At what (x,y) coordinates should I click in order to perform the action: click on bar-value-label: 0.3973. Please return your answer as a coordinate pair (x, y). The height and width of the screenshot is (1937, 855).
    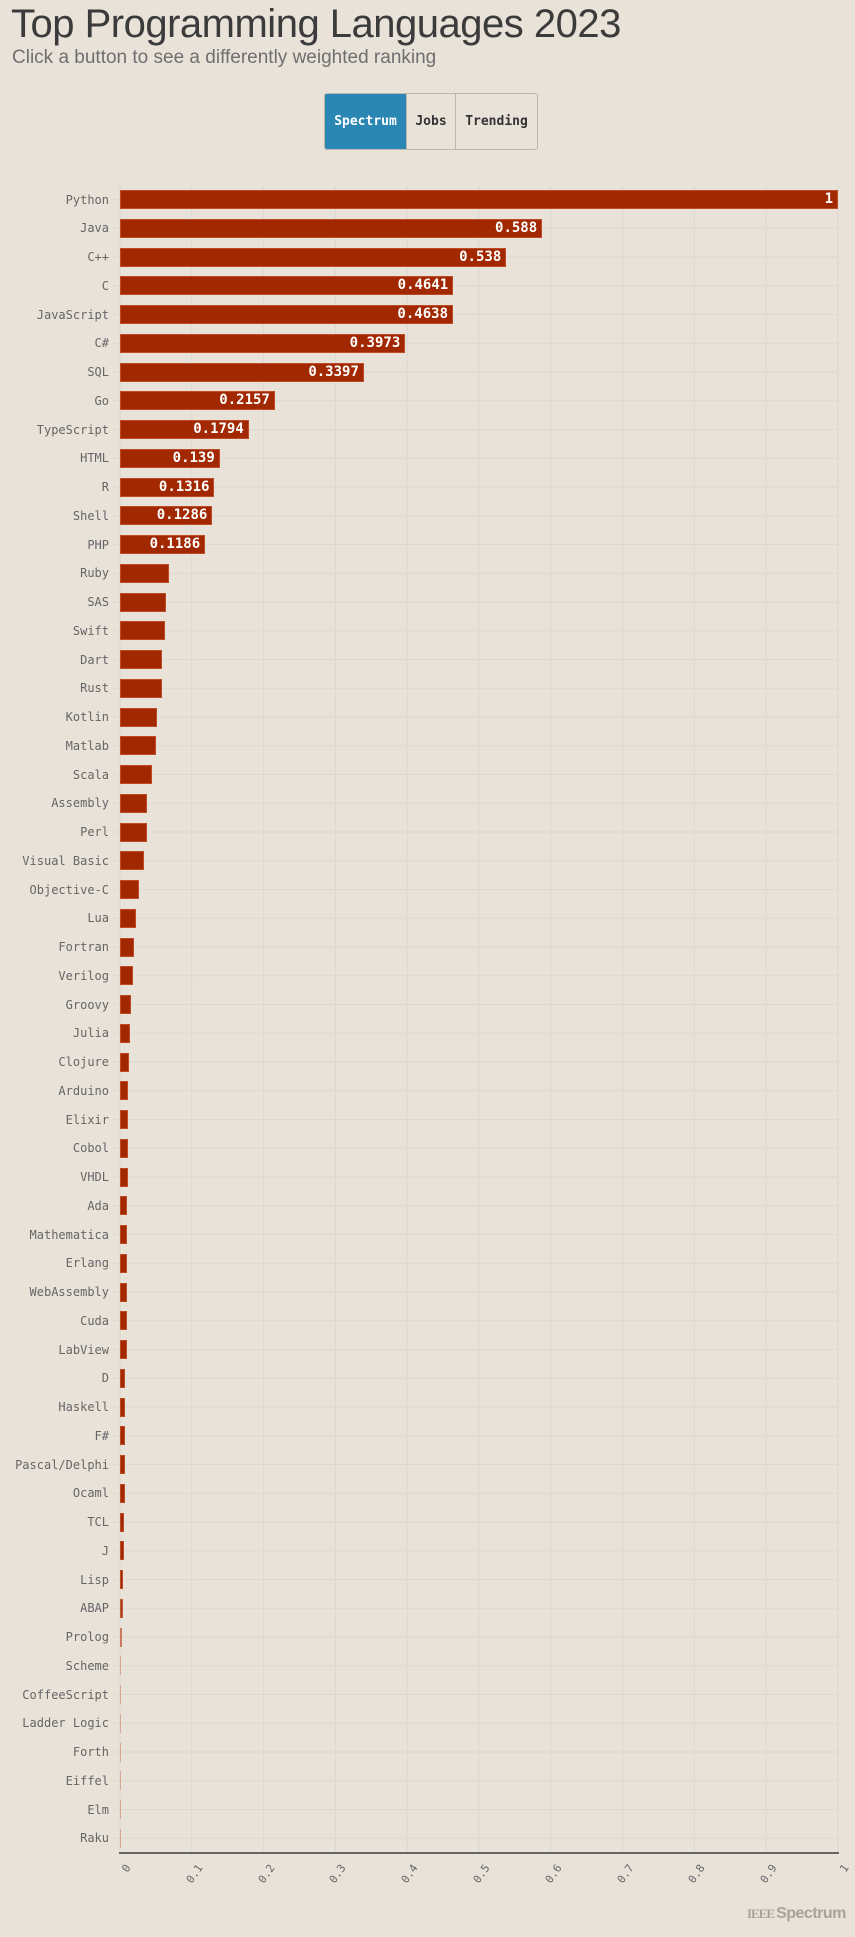
    Looking at the image, I should click on (375, 342).